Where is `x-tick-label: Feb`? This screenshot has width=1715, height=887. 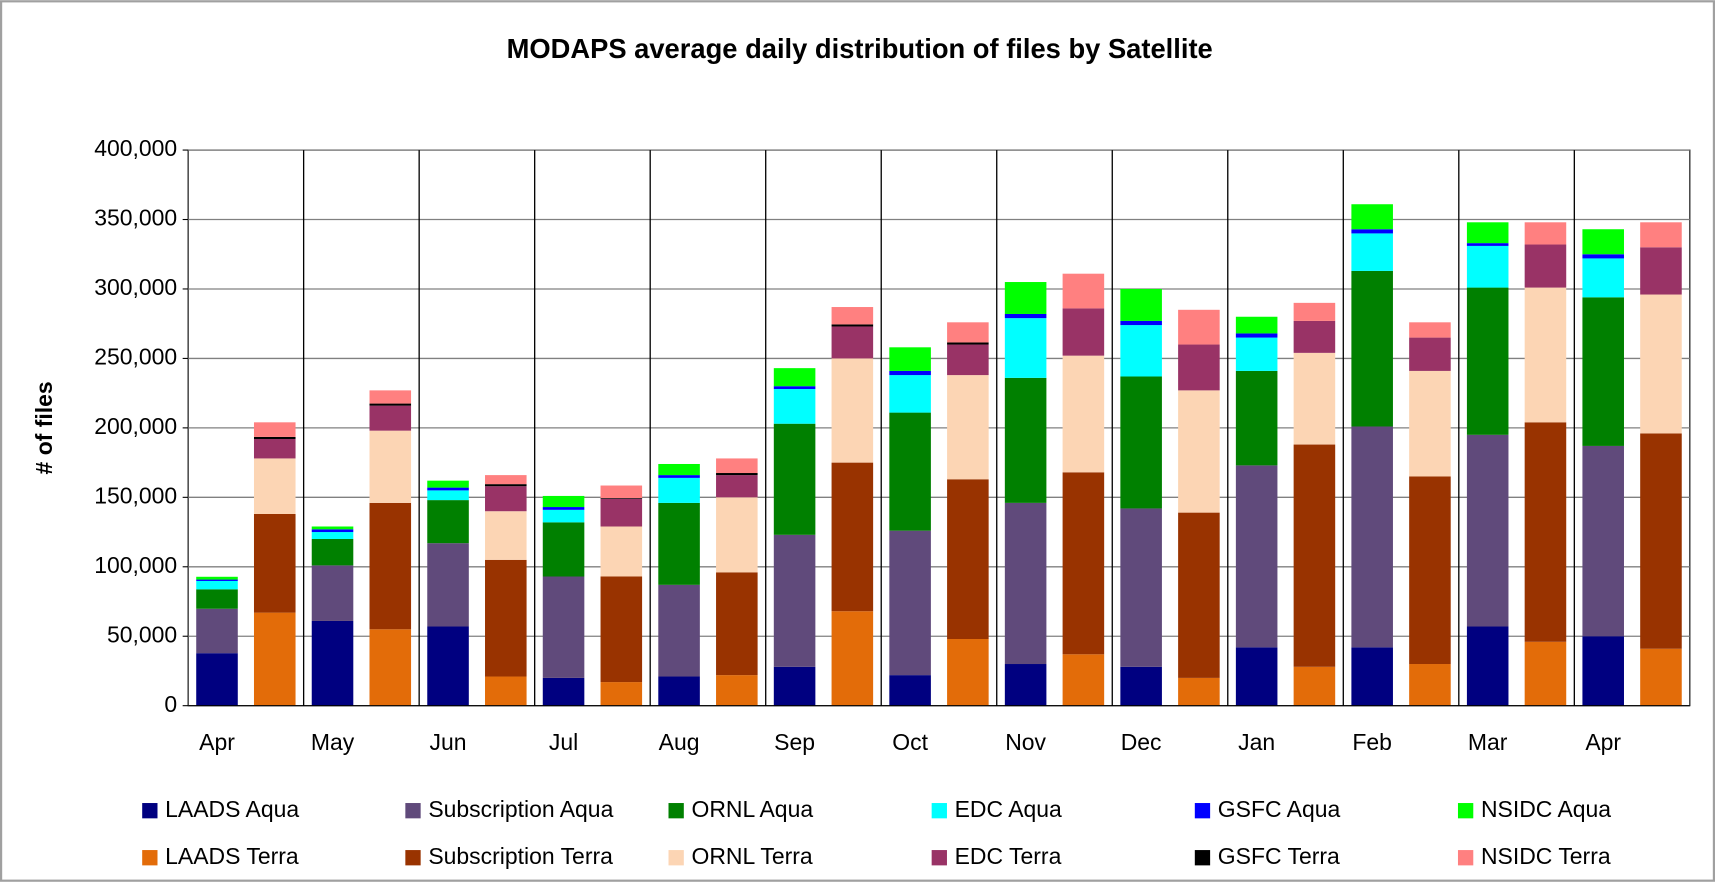
x-tick-label: Feb is located at coordinates (1372, 742).